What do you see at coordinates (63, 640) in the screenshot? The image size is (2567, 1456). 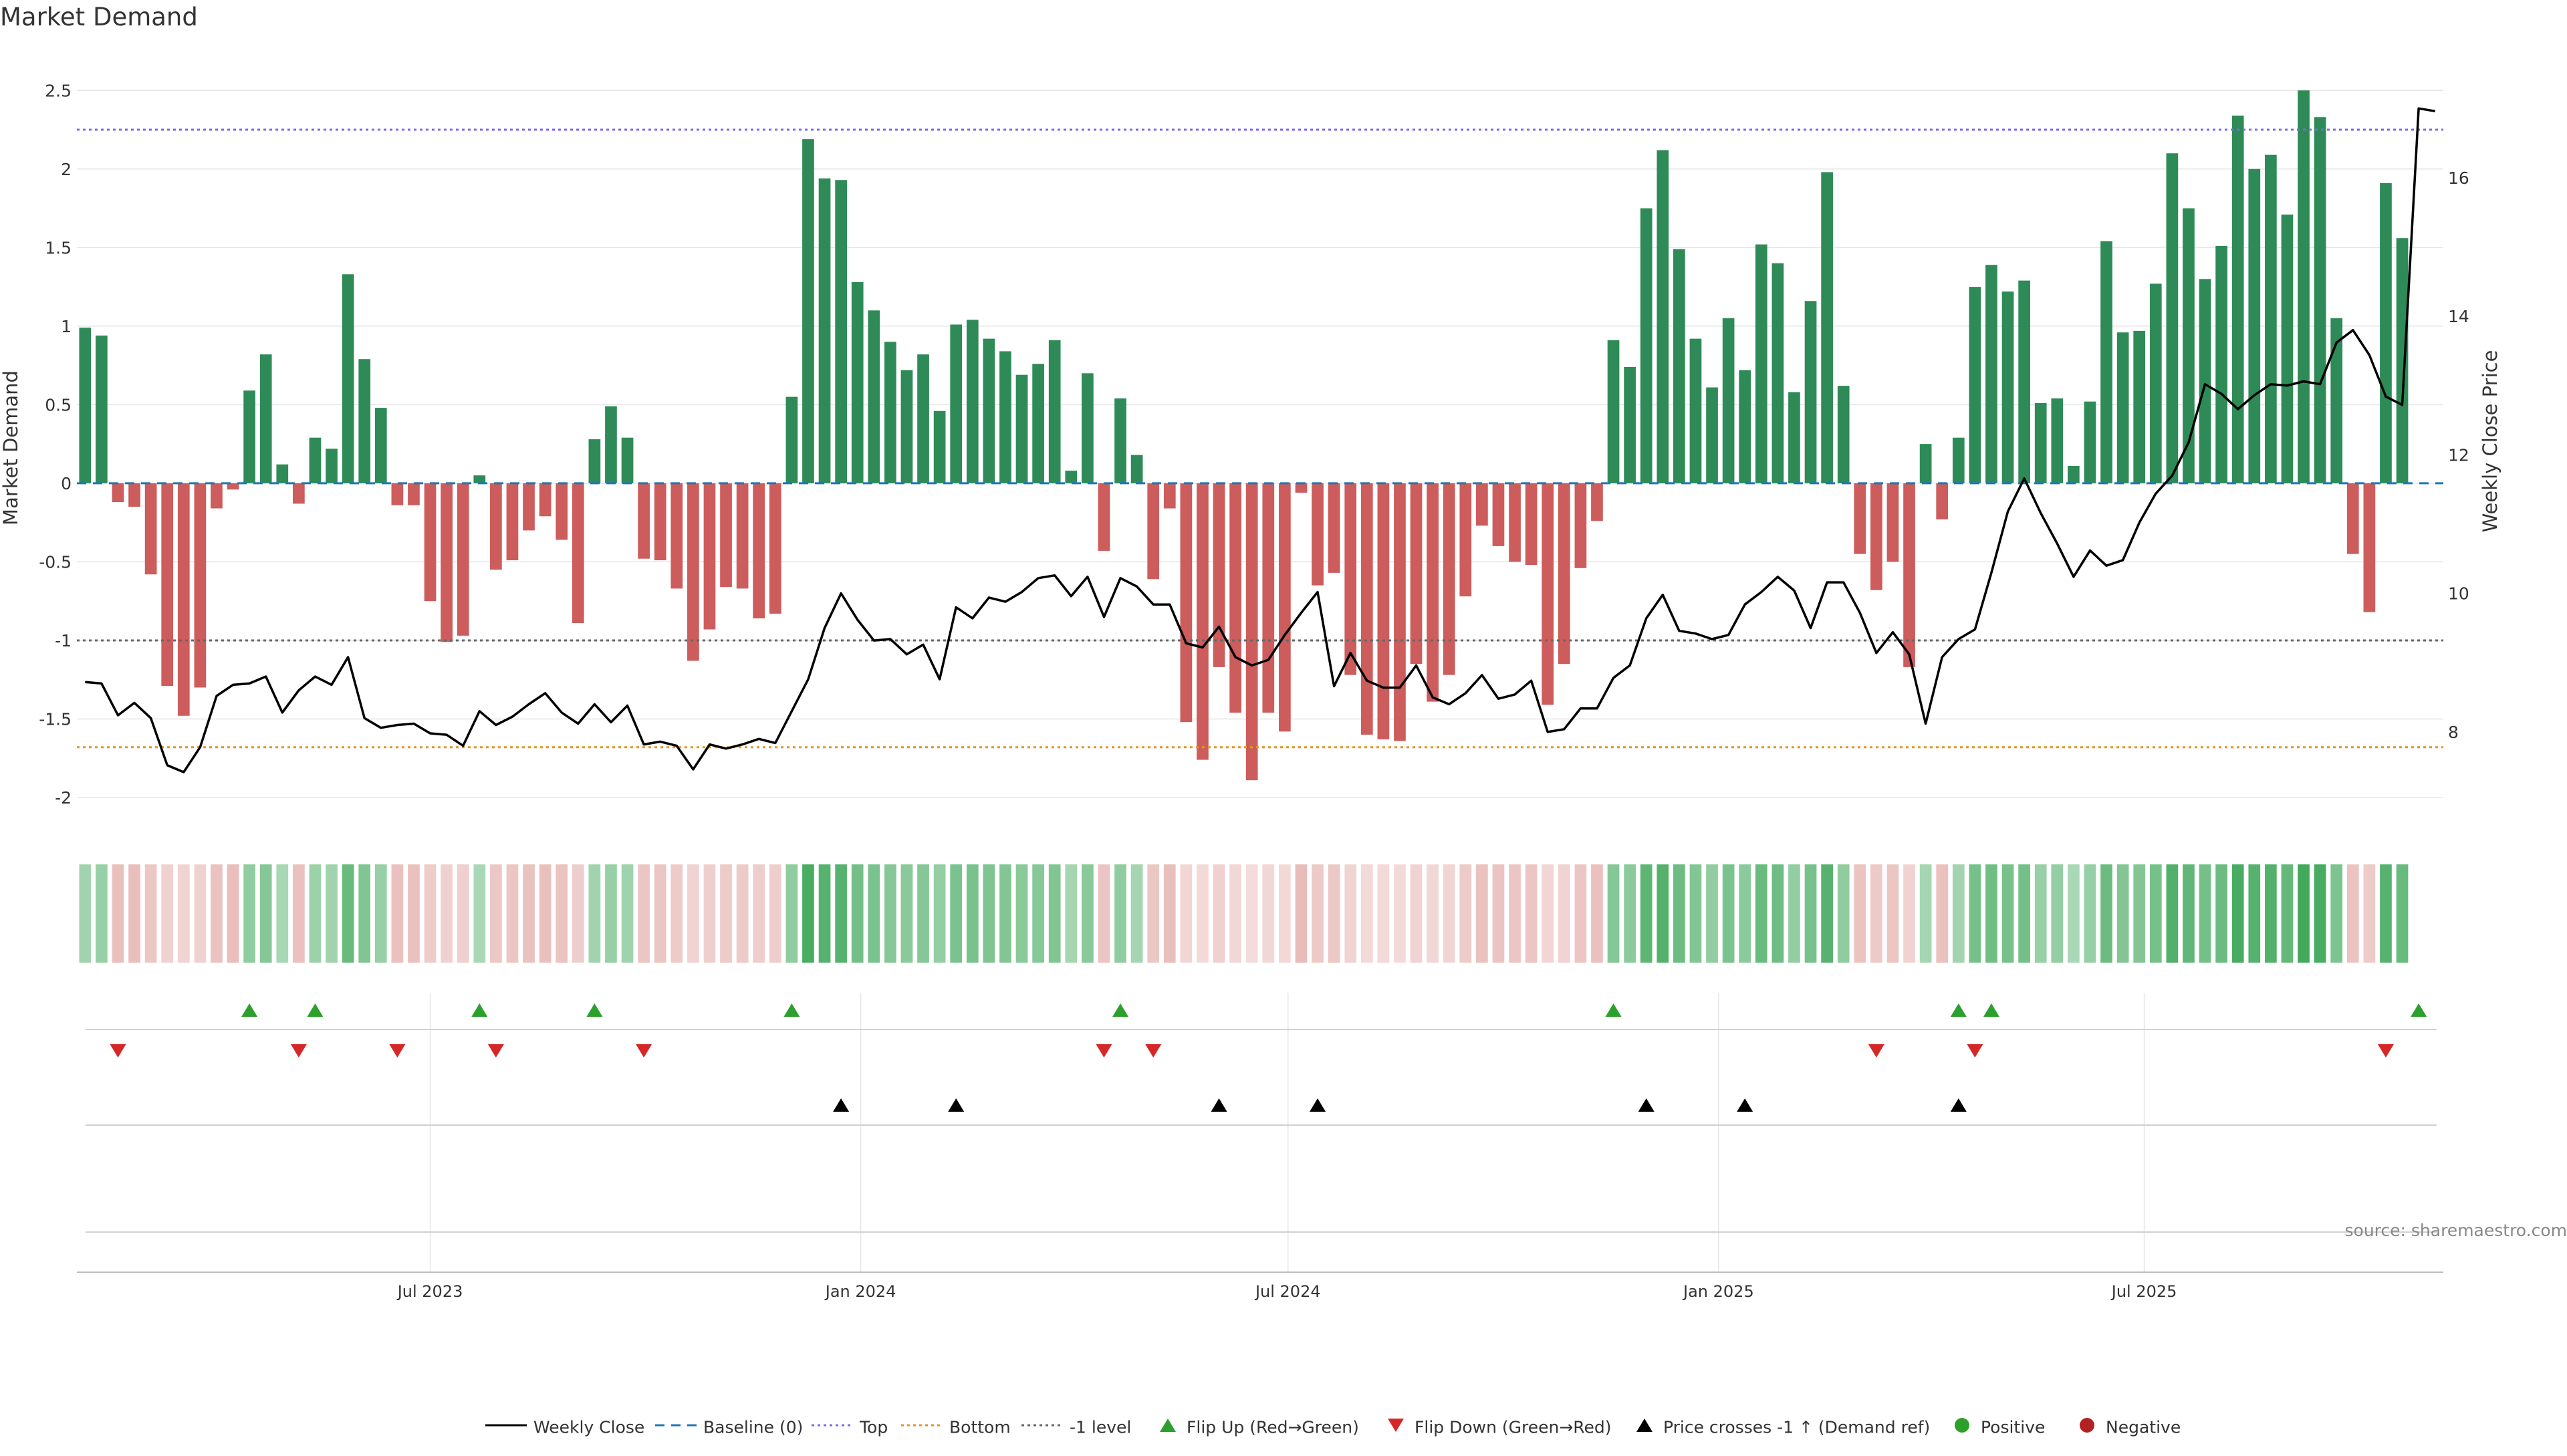 I see `y-tick-label: -1` at bounding box center [63, 640].